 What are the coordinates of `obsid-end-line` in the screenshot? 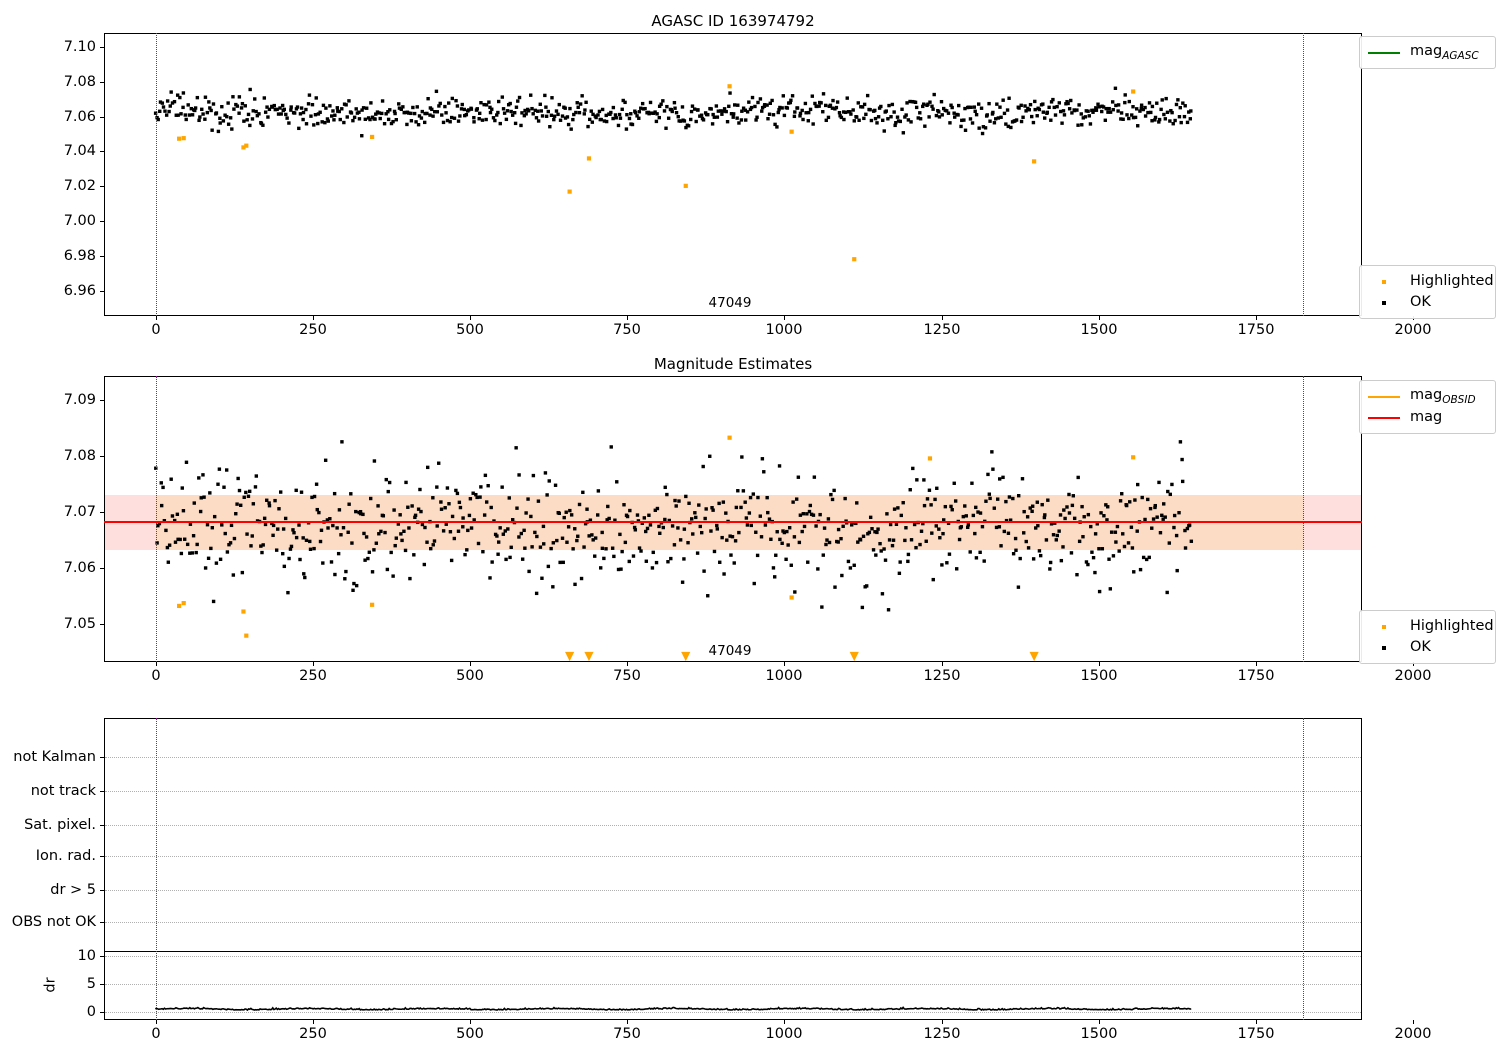 It's located at (1303, 869).